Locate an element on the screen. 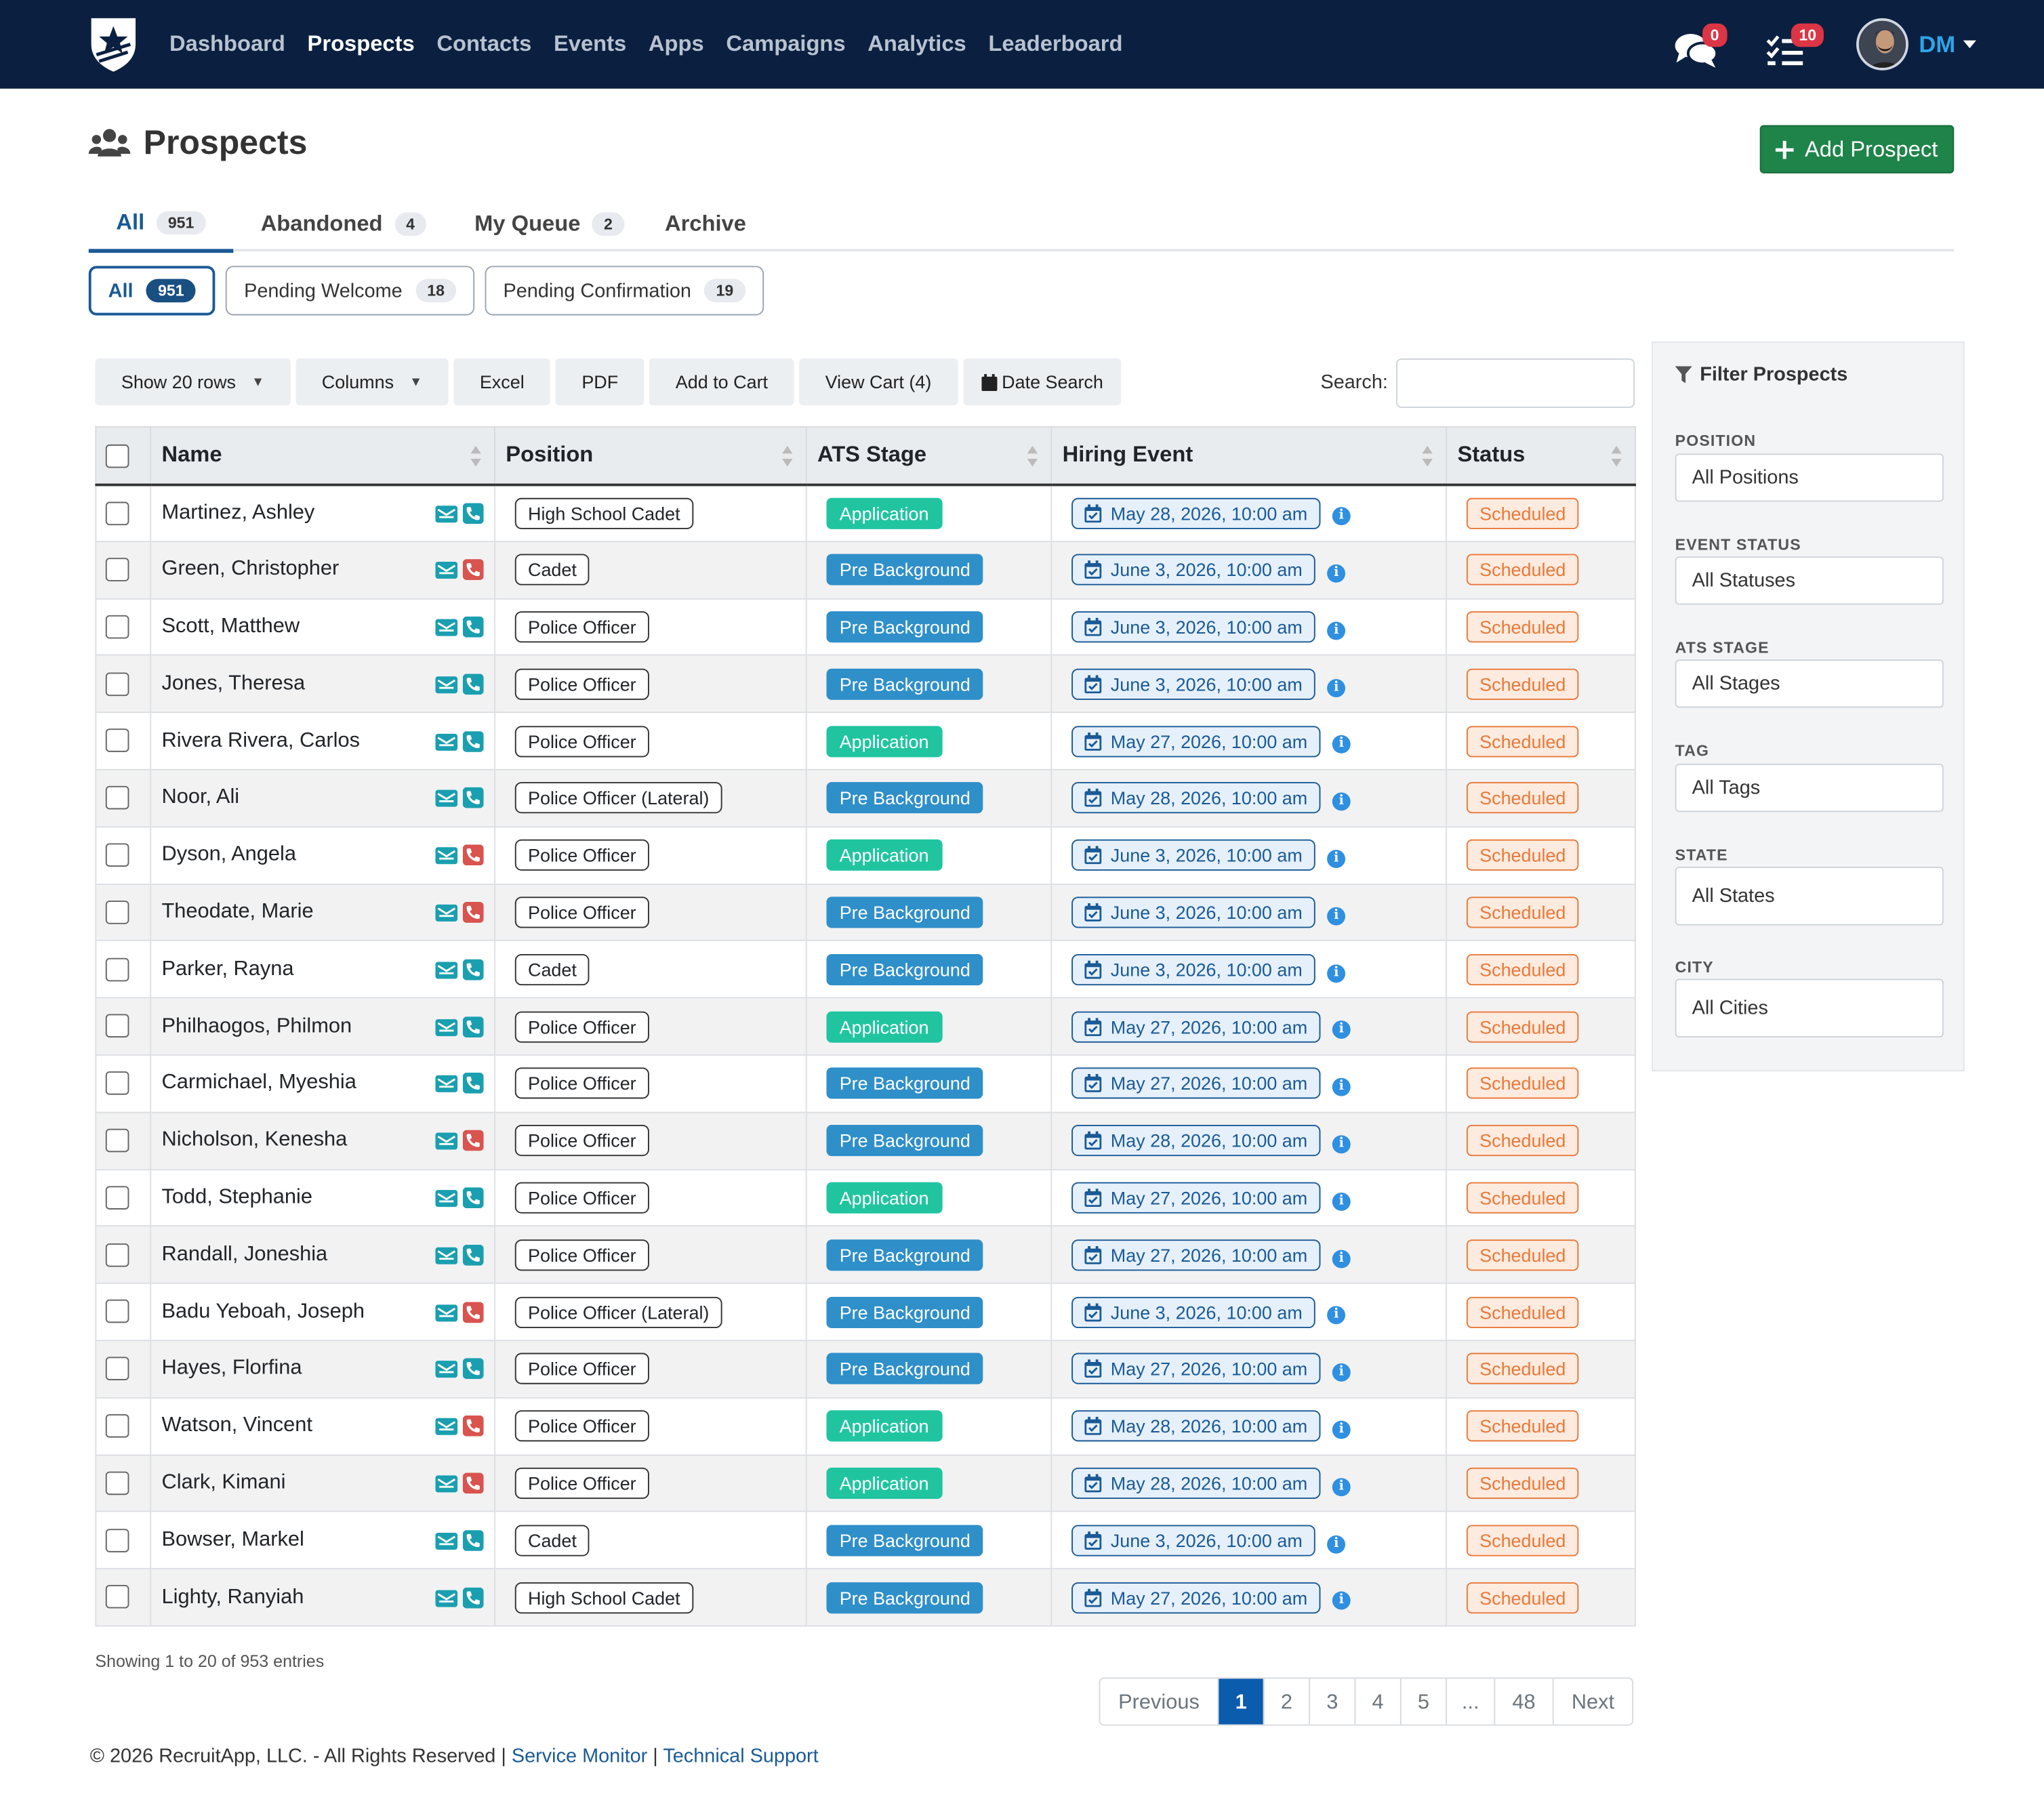 Image resolution: width=2044 pixels, height=1795 pixels. position-tag: Police Officer (Lateral) is located at coordinates (618, 798).